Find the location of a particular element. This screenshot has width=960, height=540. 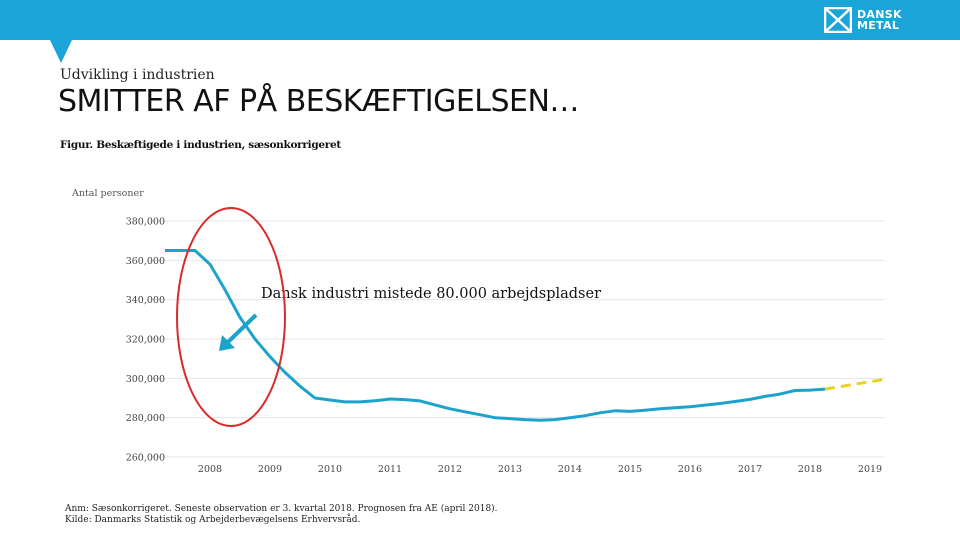

logo-line-1: DANSK is located at coordinates (879, 14).